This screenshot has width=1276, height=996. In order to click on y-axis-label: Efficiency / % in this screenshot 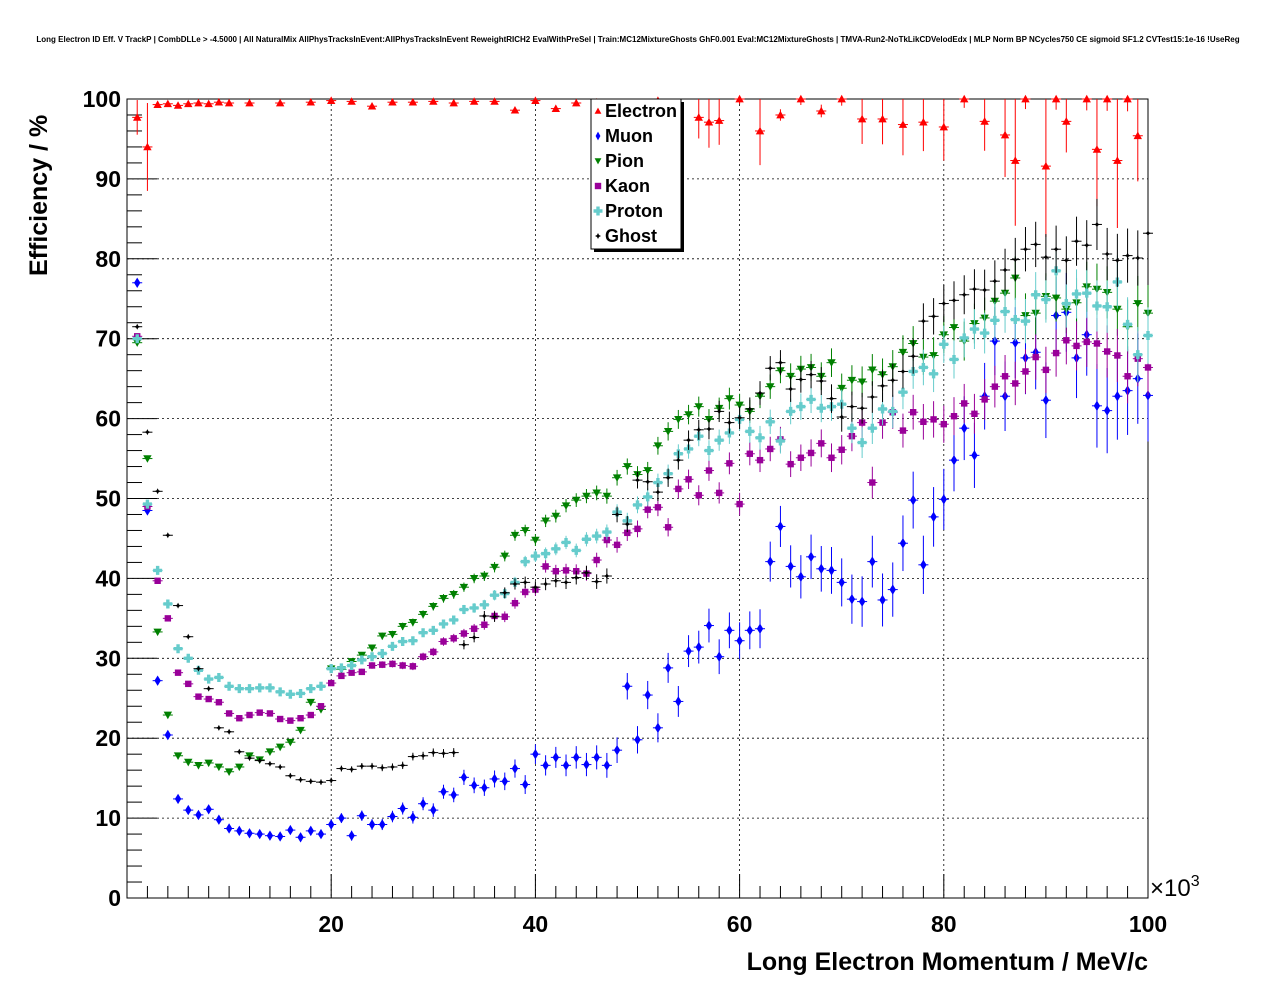, I will do `click(39, 195)`.